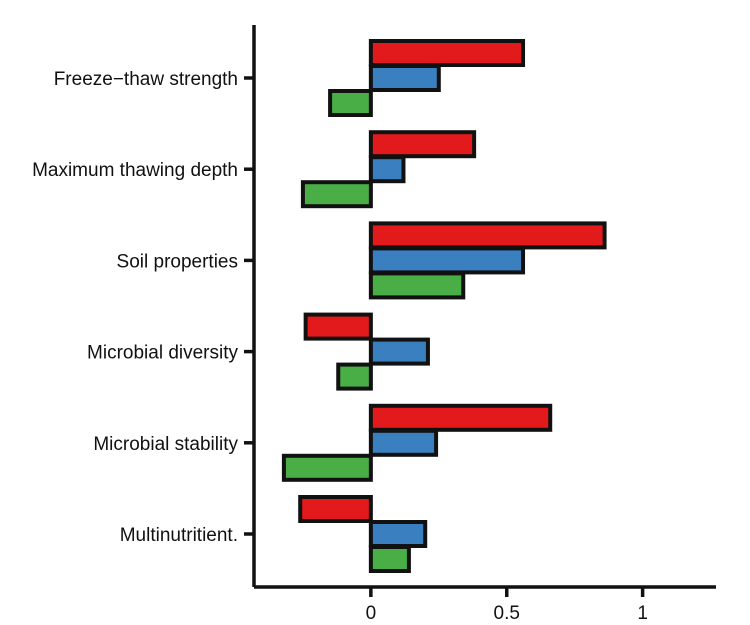 This screenshot has height=625, width=750. What do you see at coordinates (179, 535) in the screenshot?
I see `y-tick-label: Multinutritient.` at bounding box center [179, 535].